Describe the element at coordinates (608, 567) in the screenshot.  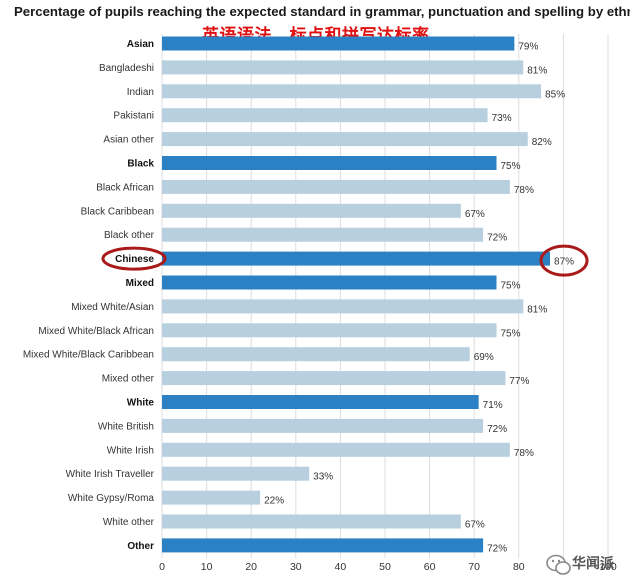
I see `x-tick-label: 100` at that location.